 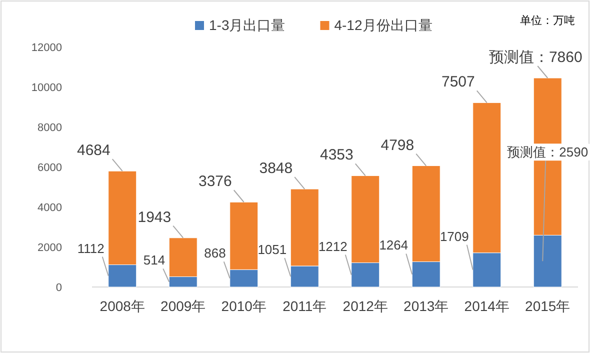 I want to click on data-label: 4353, so click(x=337, y=155).